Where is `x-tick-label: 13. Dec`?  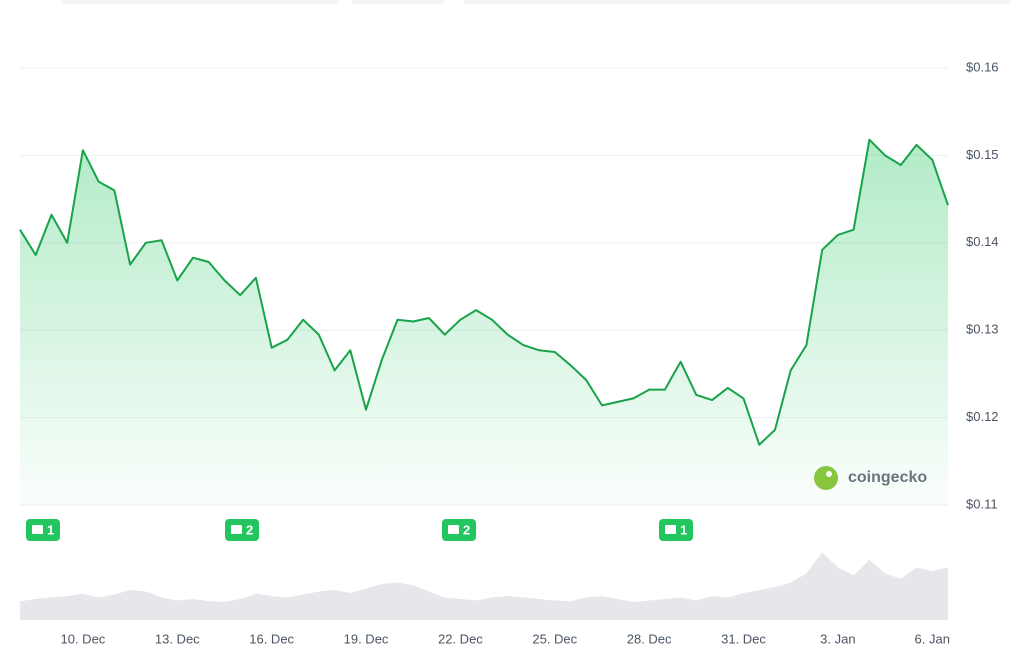
x-tick-label: 13. Dec is located at coordinates (177, 638).